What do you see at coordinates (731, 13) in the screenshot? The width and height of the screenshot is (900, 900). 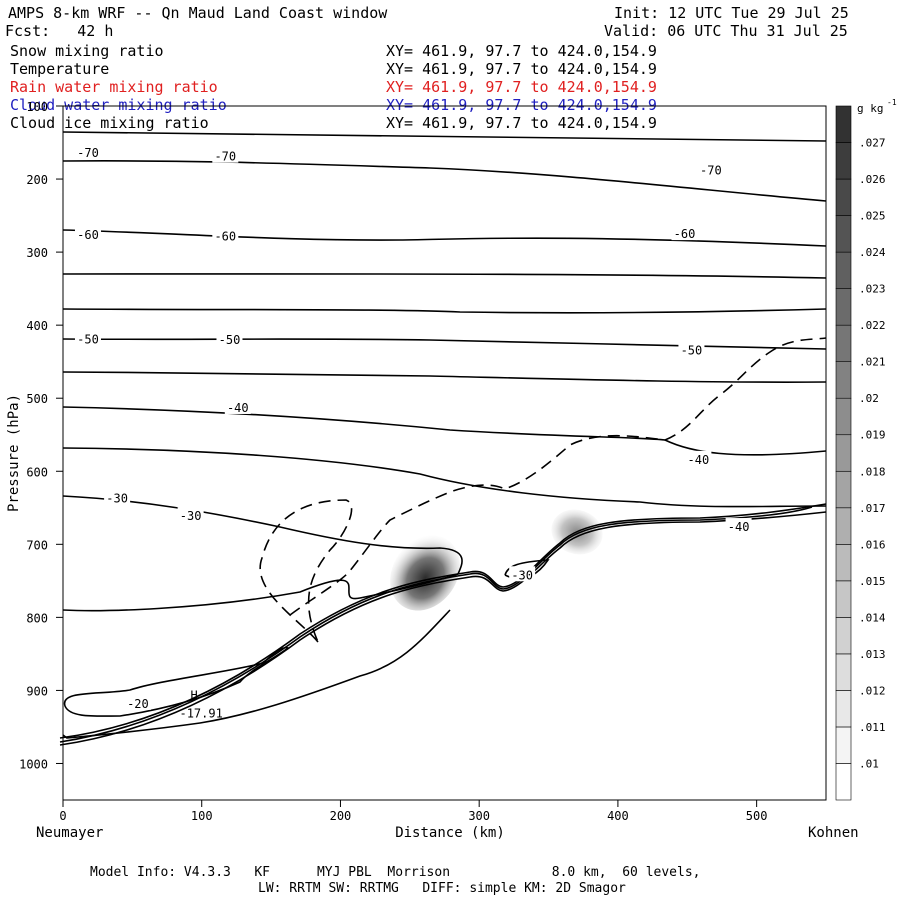 I see `init-time: Init: 12 UTC Tue 29 Jul 25` at bounding box center [731, 13].